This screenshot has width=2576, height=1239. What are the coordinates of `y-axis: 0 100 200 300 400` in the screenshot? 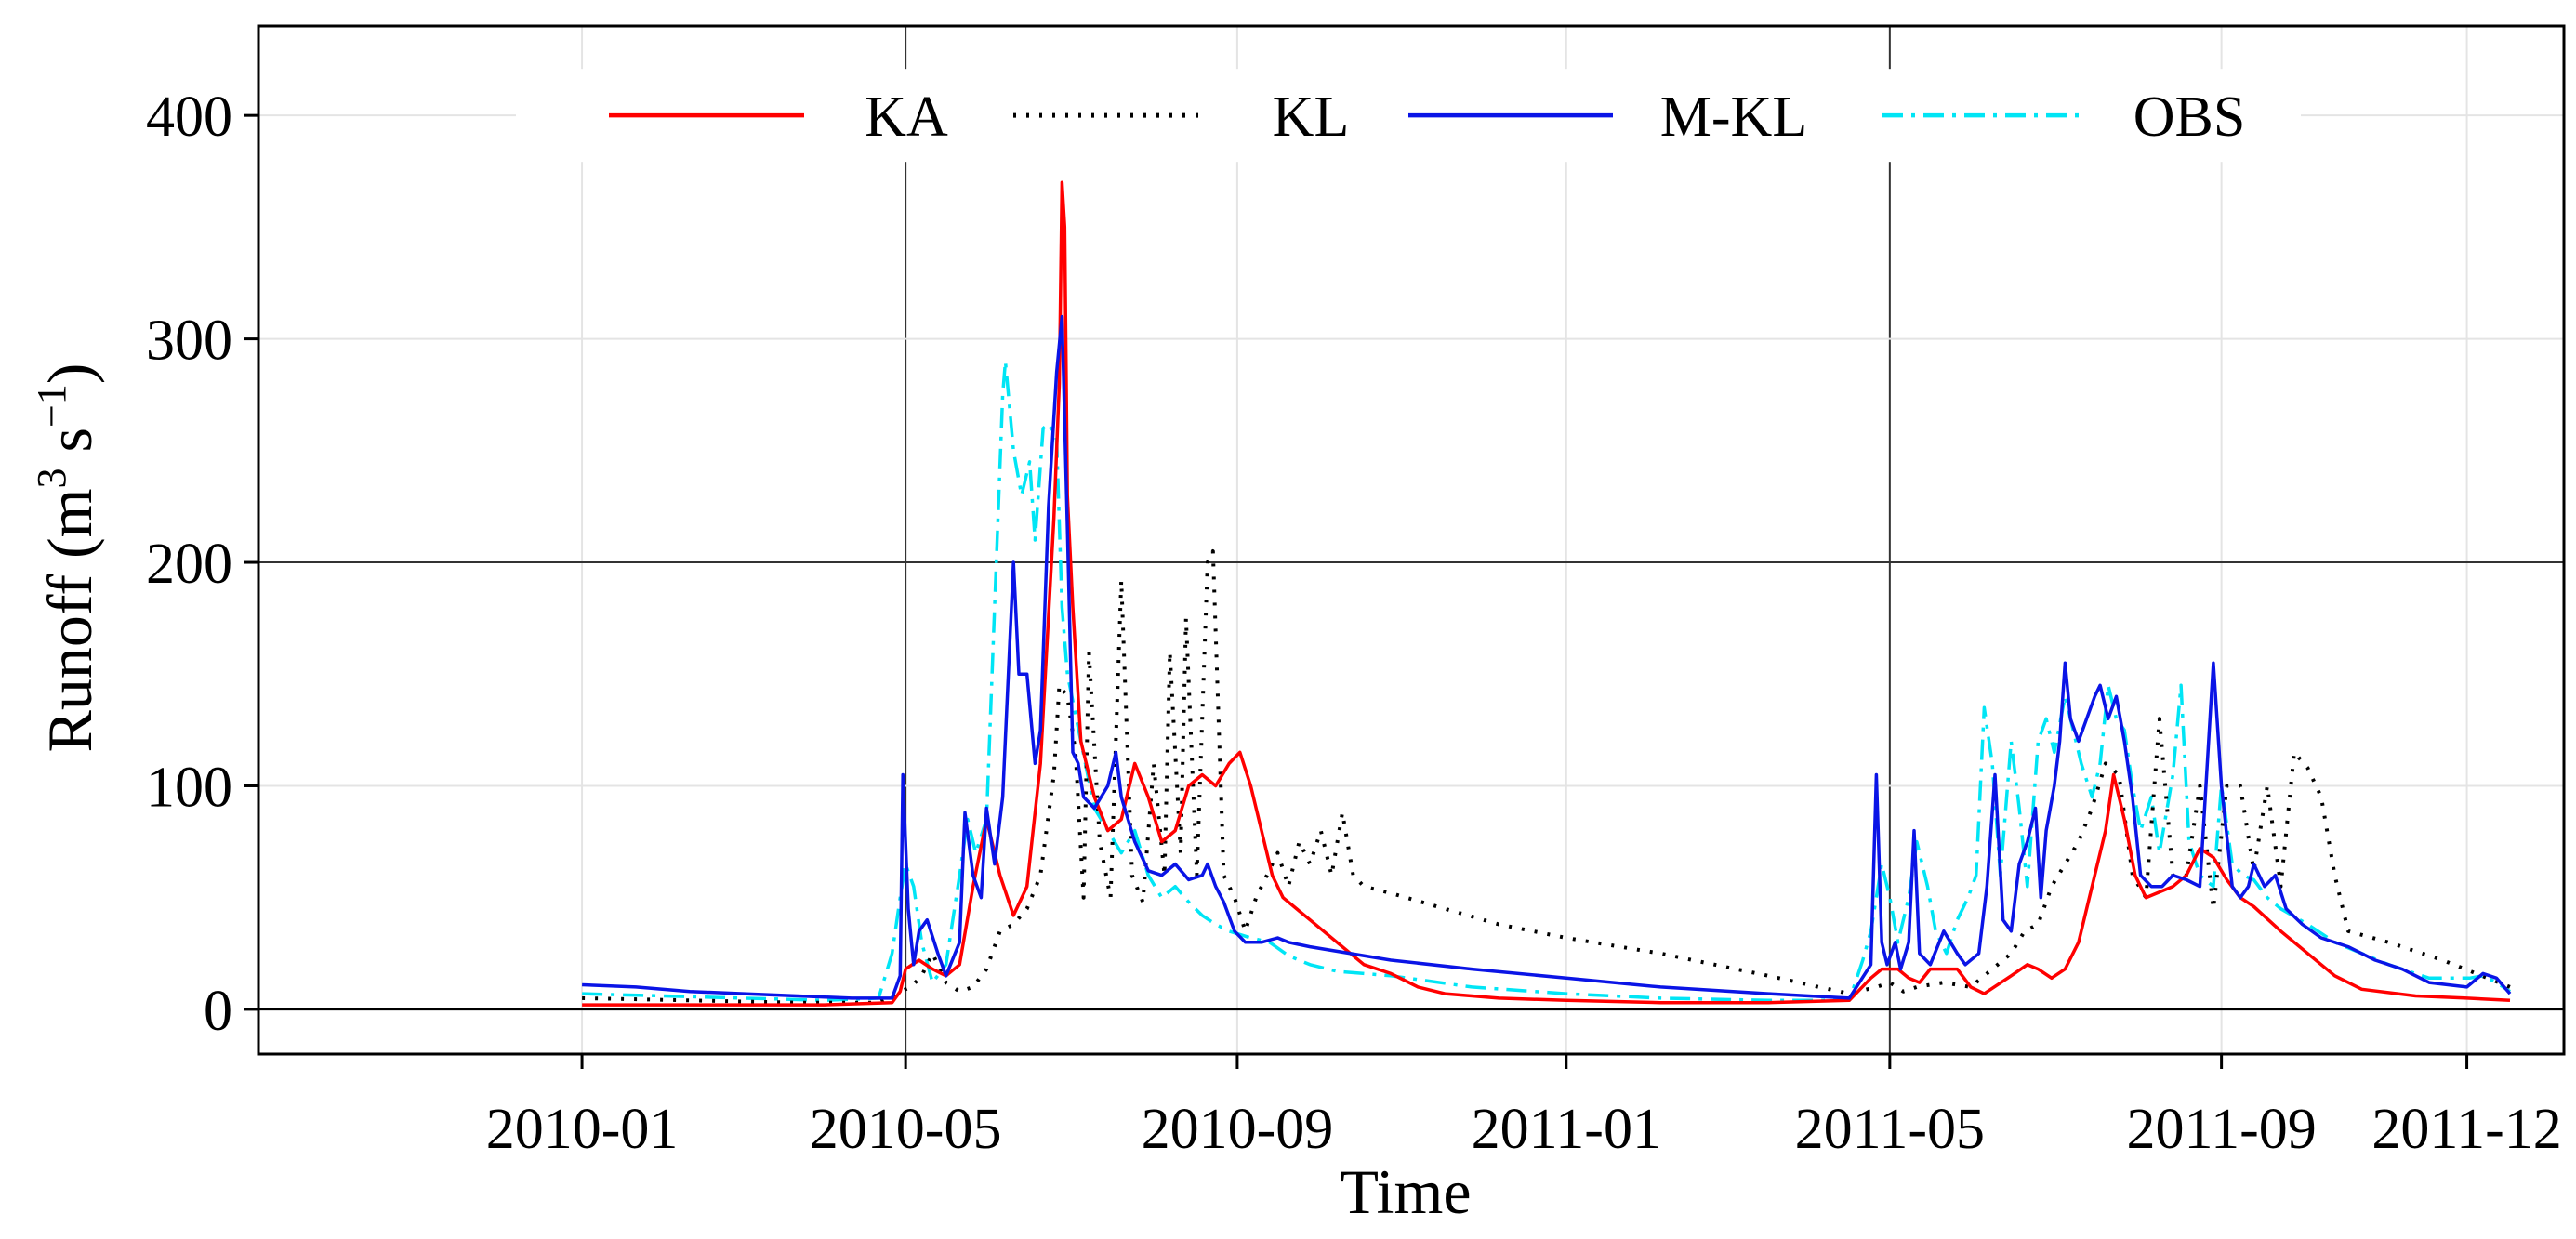 It's located at (202, 564).